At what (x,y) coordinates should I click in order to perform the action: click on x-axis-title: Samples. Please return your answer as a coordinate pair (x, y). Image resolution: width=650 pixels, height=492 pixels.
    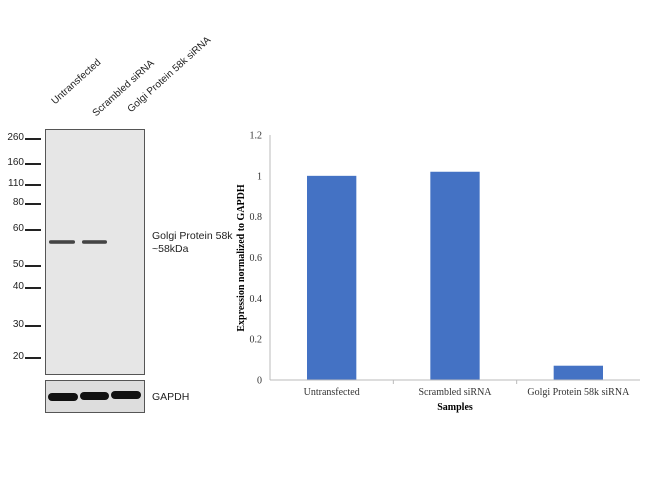
    Looking at the image, I should click on (455, 407).